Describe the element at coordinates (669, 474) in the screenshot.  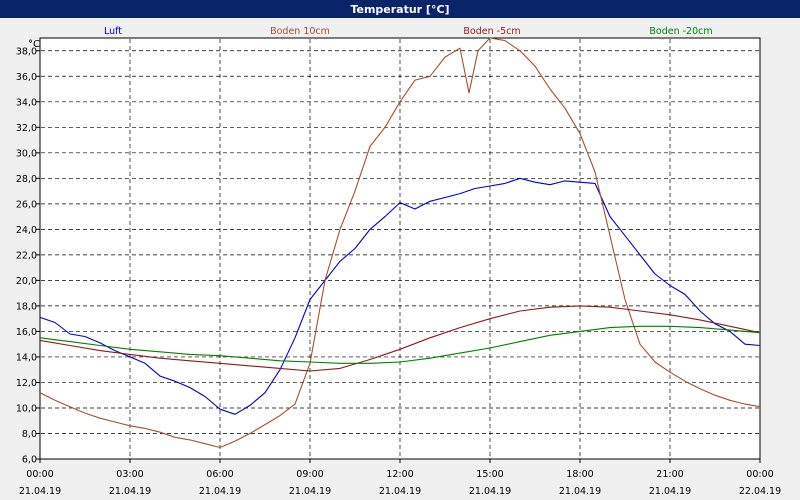
I see `x-tick-time-label: 21:00` at that location.